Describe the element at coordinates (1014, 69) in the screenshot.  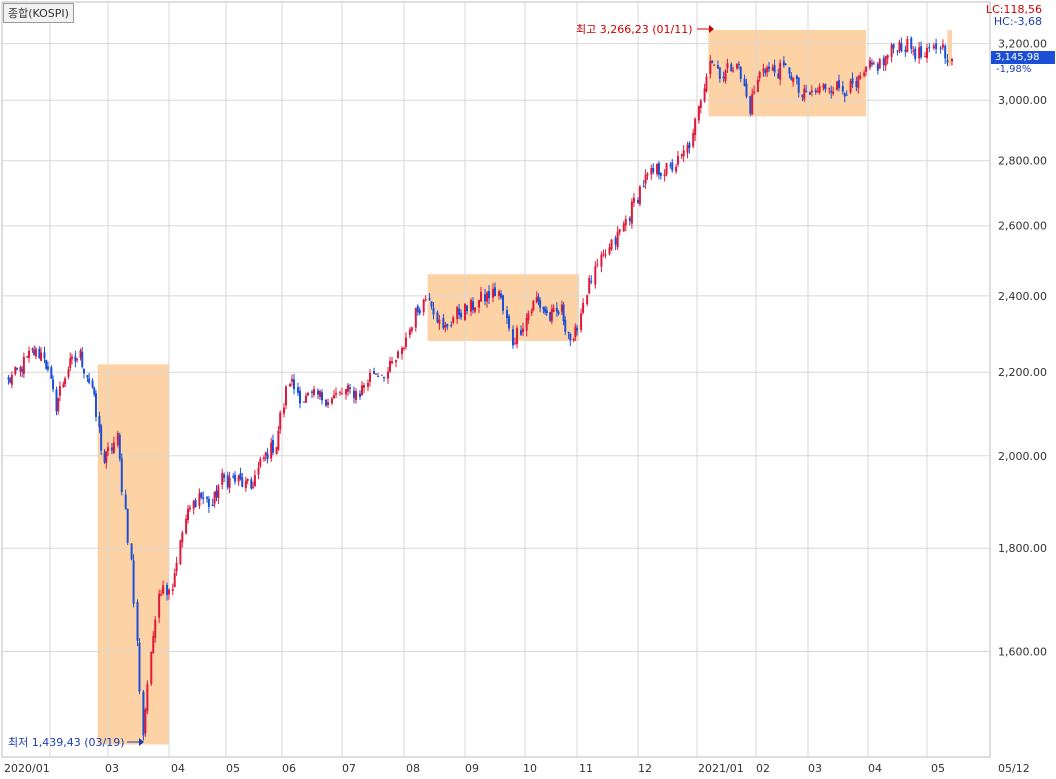
I see `last-change-label: -1,98%` at that location.